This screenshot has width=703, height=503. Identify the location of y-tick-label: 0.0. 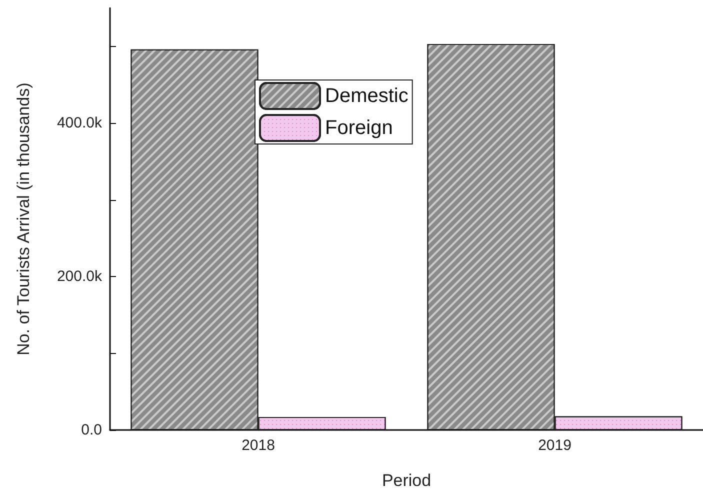
(91, 430).